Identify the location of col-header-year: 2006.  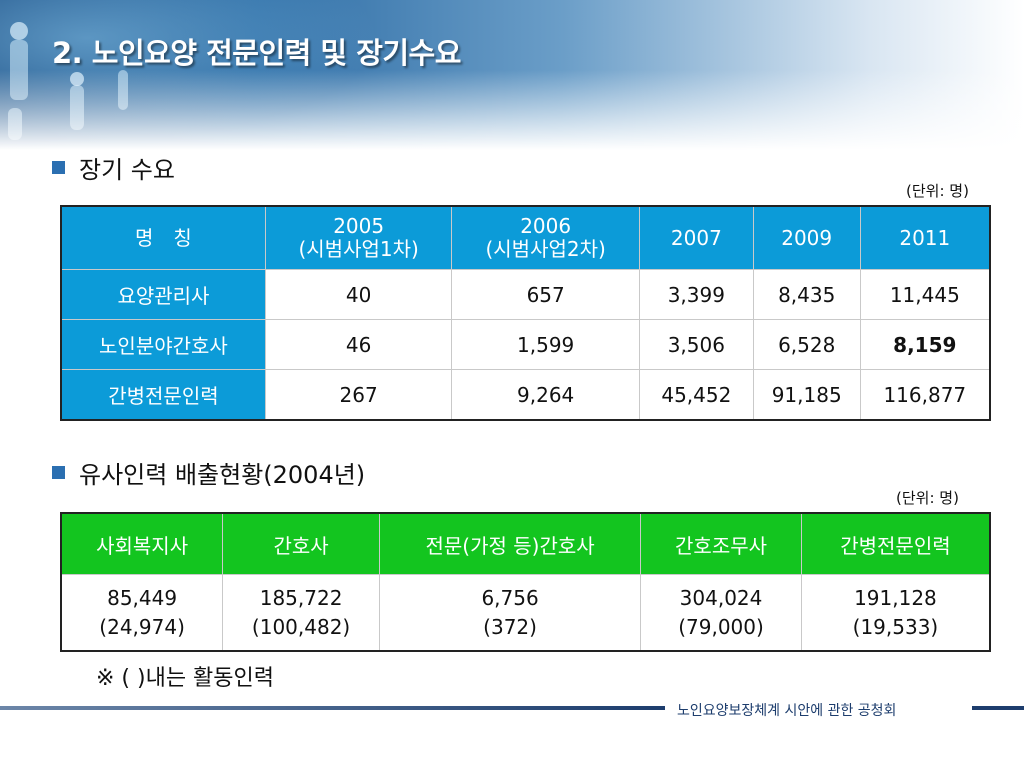
(546, 226).